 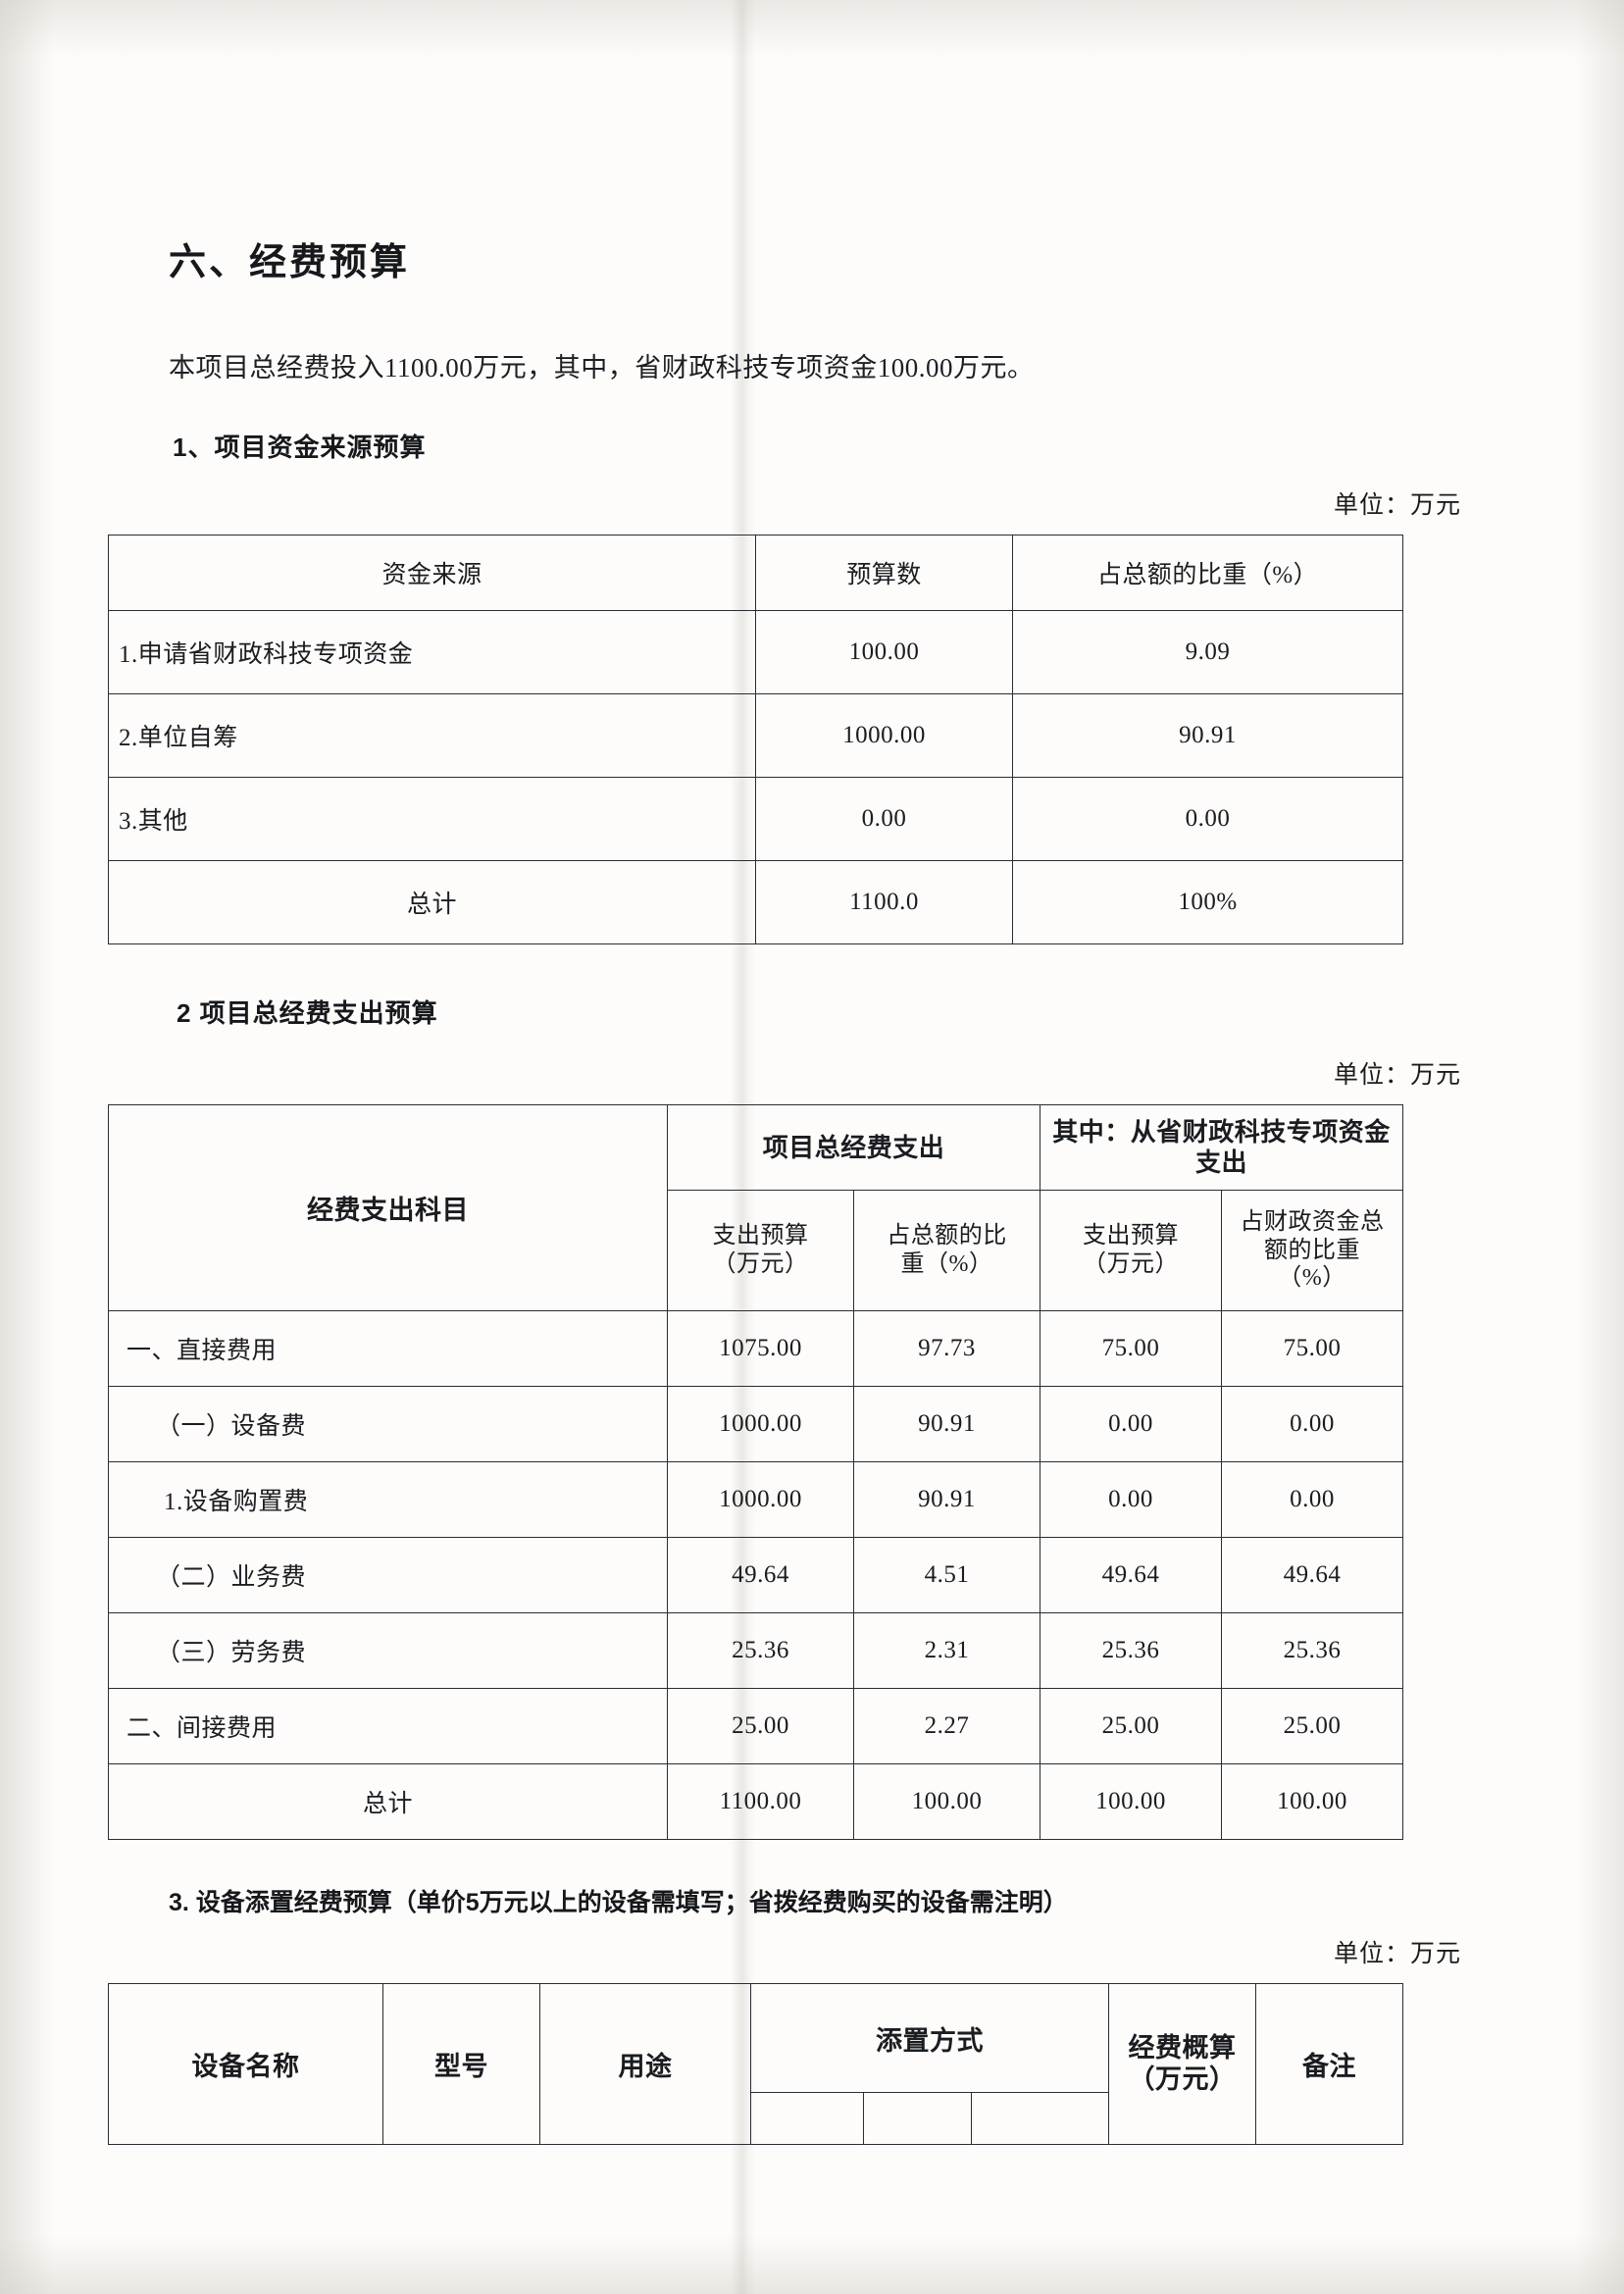 What do you see at coordinates (1312, 1726) in the screenshot?
I see `expenditure-prov-share: 25.00` at bounding box center [1312, 1726].